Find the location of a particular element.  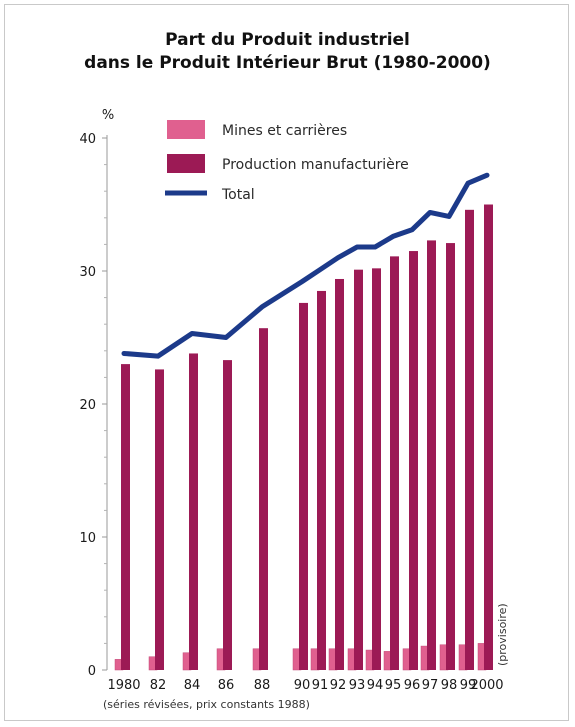

bar-manufacturiere-1997 is located at coordinates (431, 455).